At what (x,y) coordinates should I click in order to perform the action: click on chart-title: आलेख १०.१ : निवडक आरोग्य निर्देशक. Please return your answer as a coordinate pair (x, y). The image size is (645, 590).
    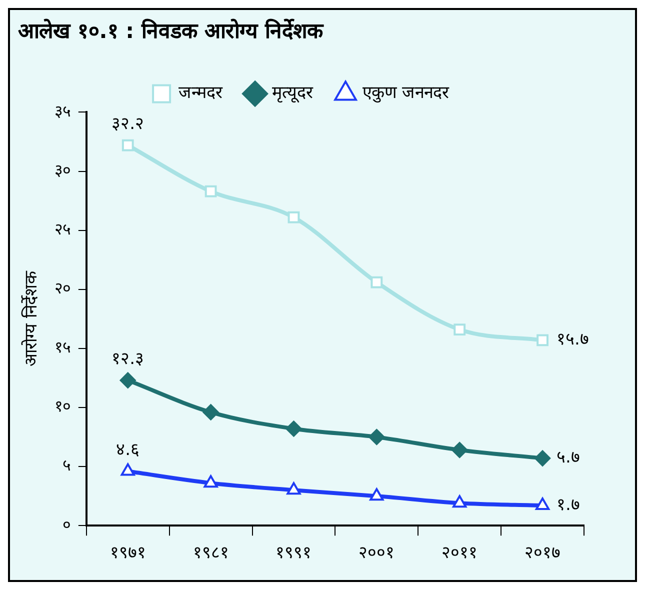
    Looking at the image, I should click on (171, 31).